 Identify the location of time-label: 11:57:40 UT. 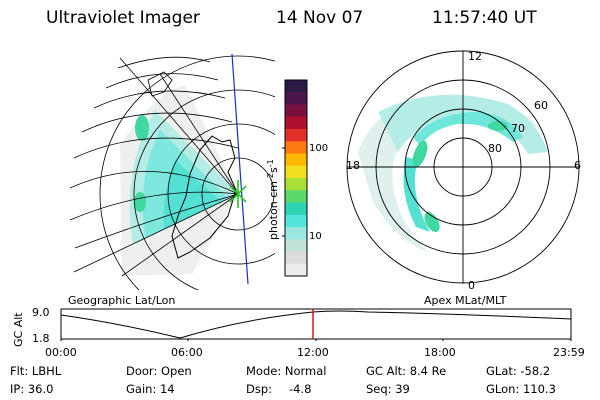
(484, 18).